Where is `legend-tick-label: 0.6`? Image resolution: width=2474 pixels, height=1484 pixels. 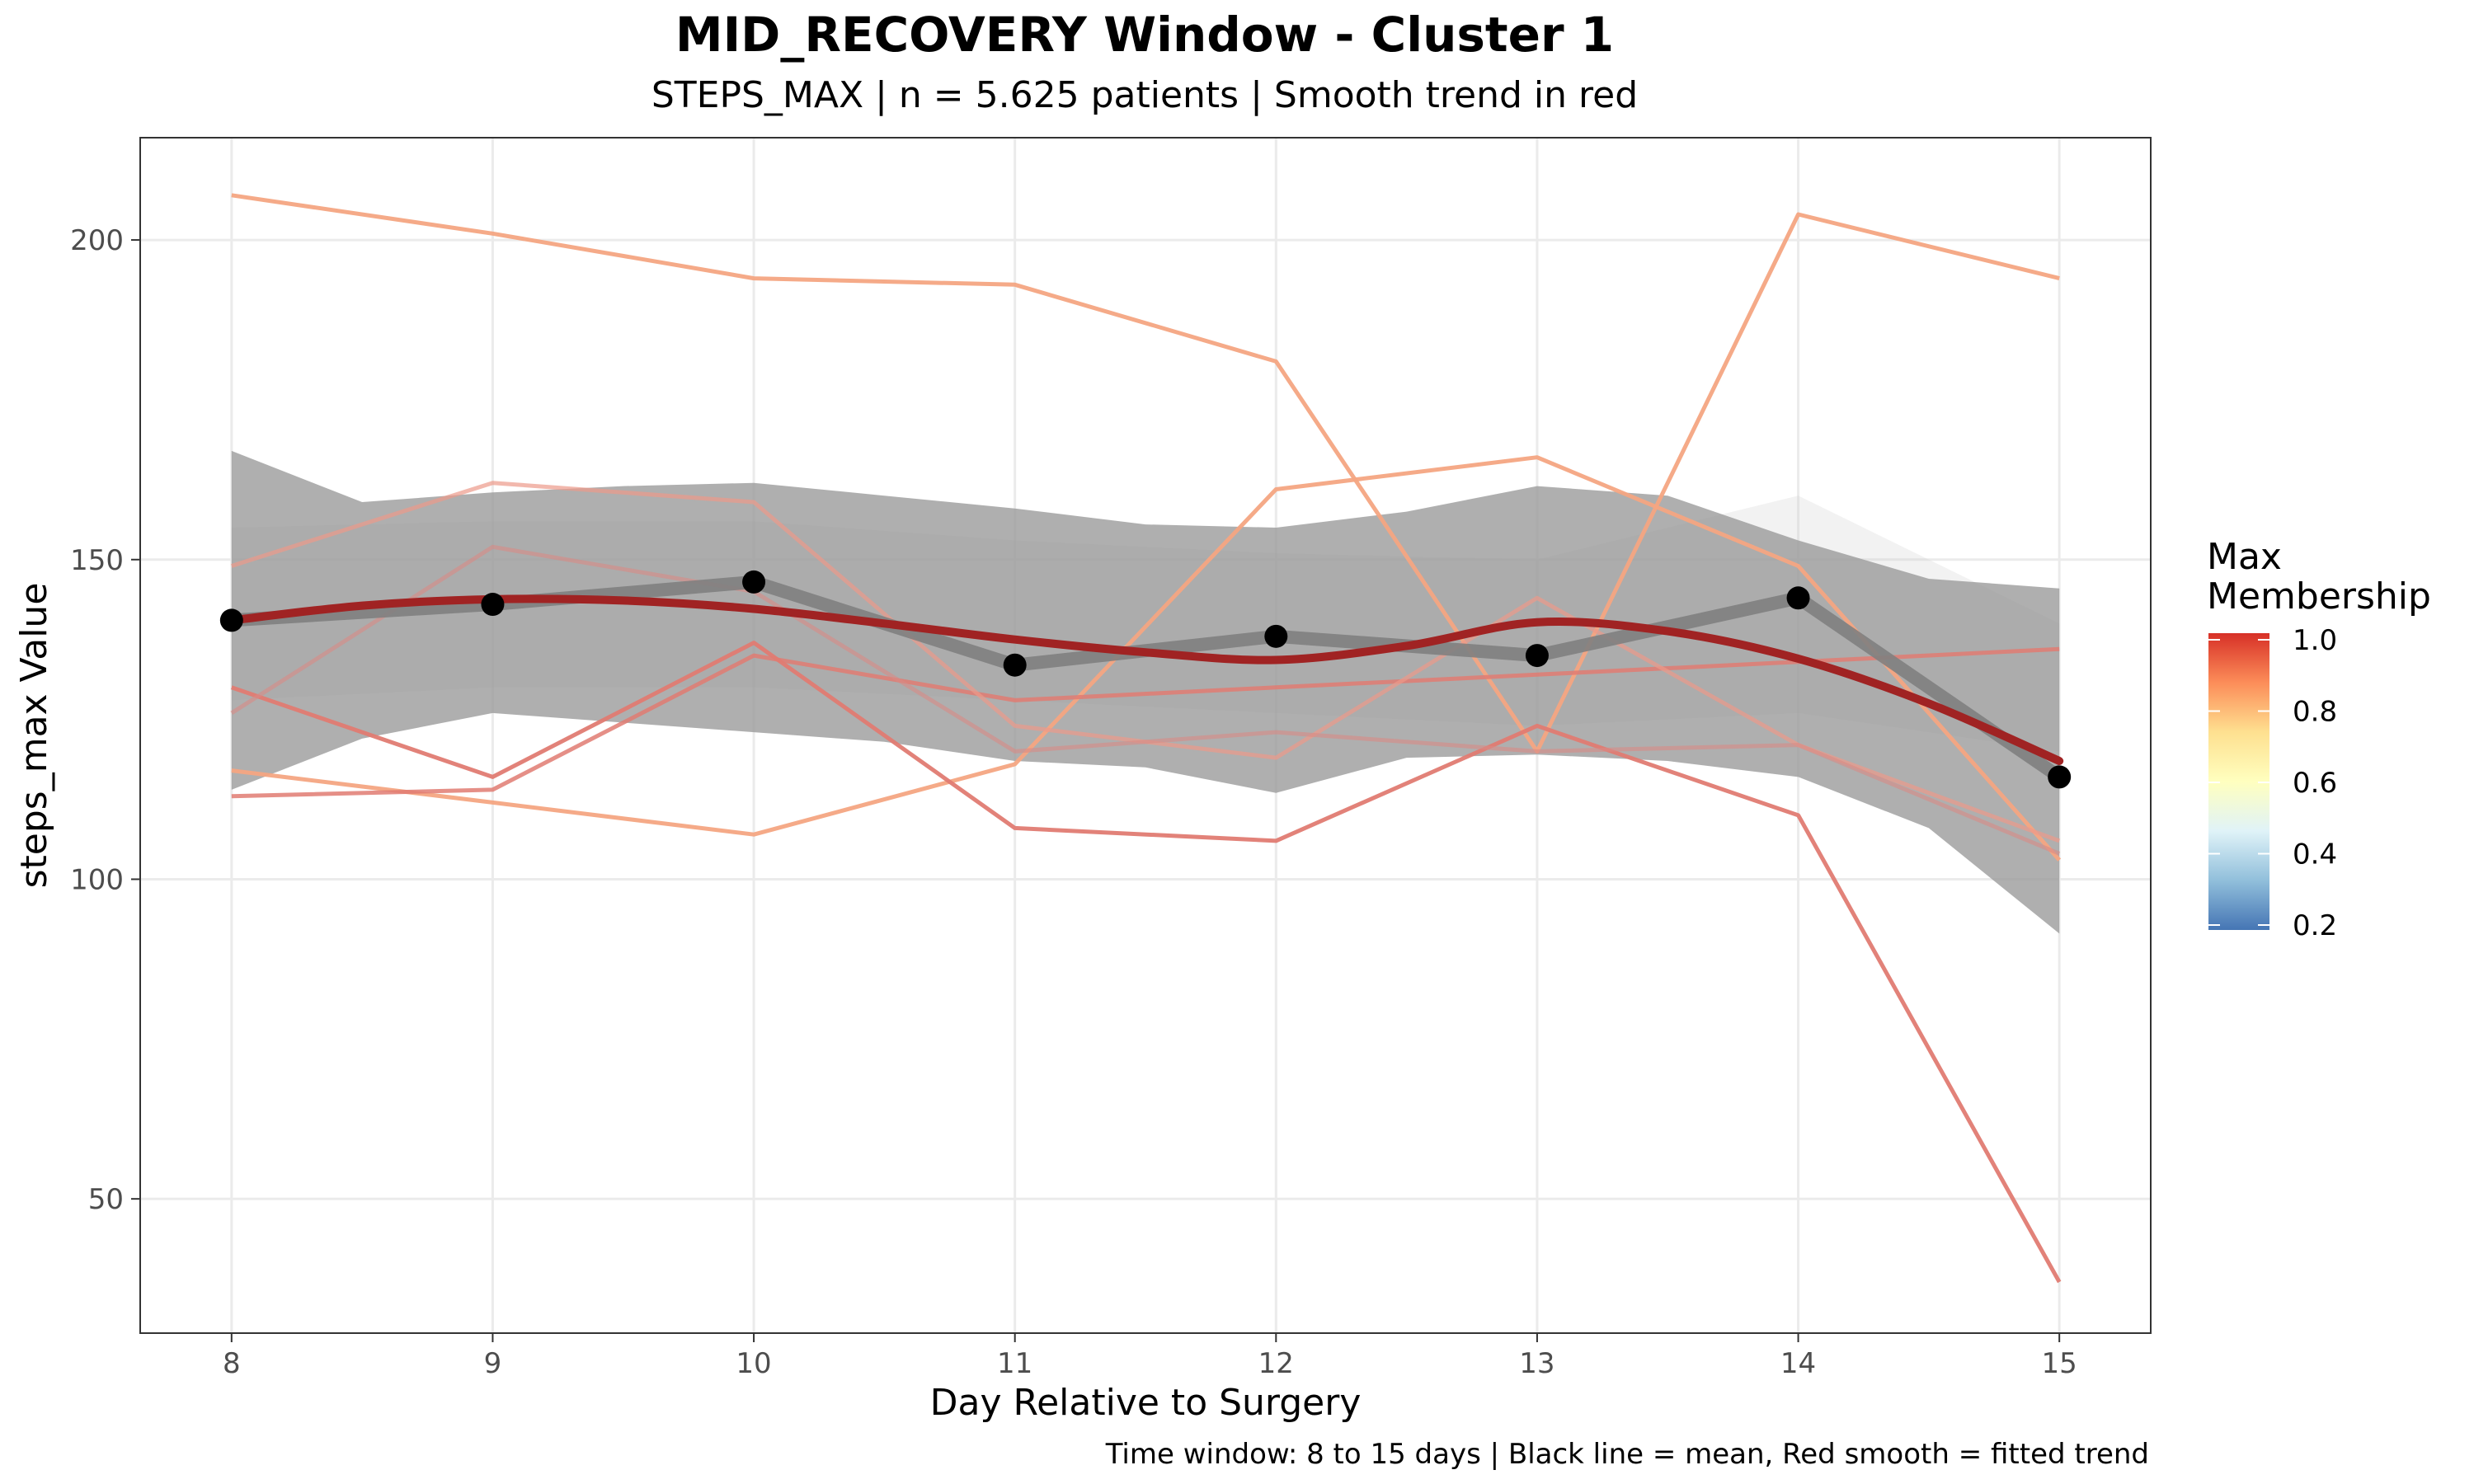
legend-tick-label: 0.6 is located at coordinates (2315, 783).